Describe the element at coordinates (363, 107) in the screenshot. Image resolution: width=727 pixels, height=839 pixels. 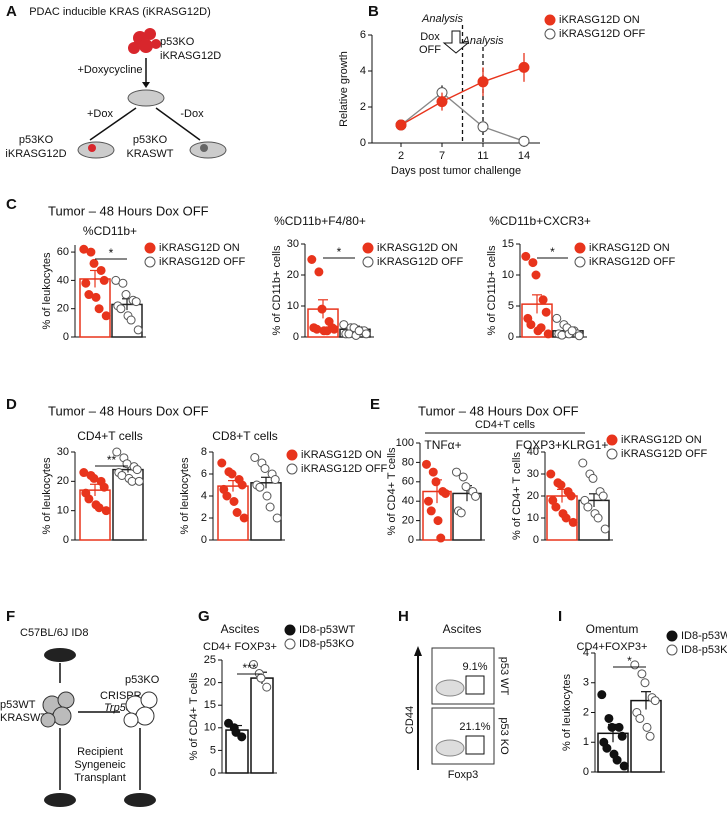
I see `y-tick-label: 2` at that location.